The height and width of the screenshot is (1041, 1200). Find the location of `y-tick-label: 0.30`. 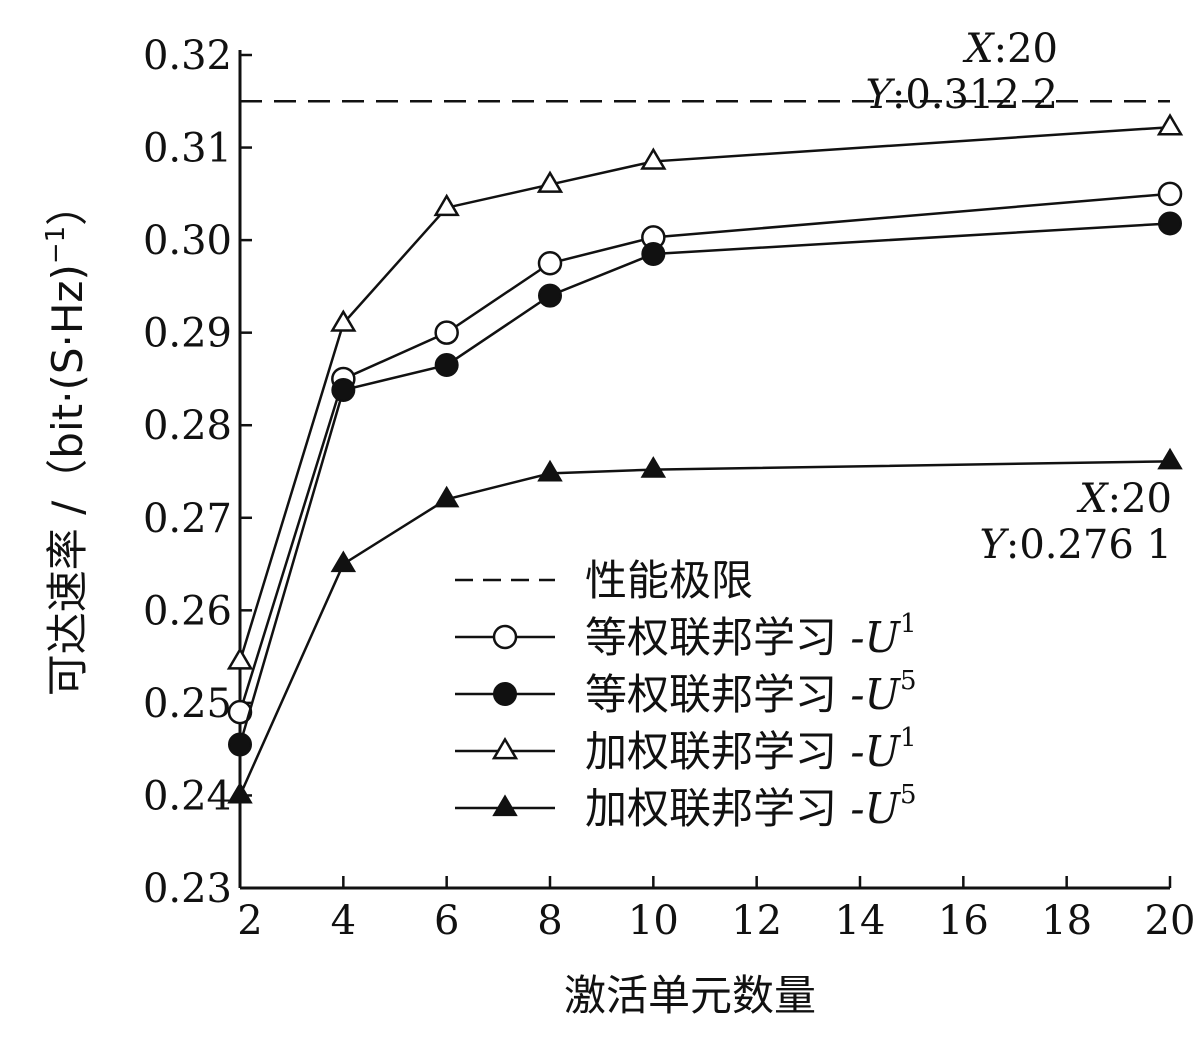

y-tick-label: 0.30 is located at coordinates (187, 241).